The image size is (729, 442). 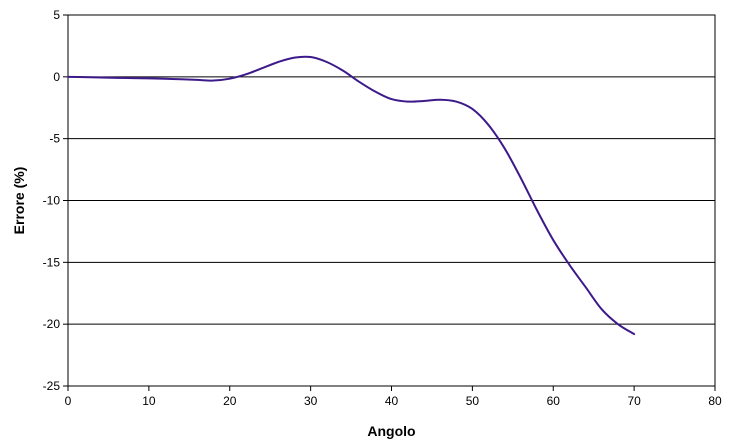 I want to click on y-tick-label-4: -15, so click(x=52, y=262).